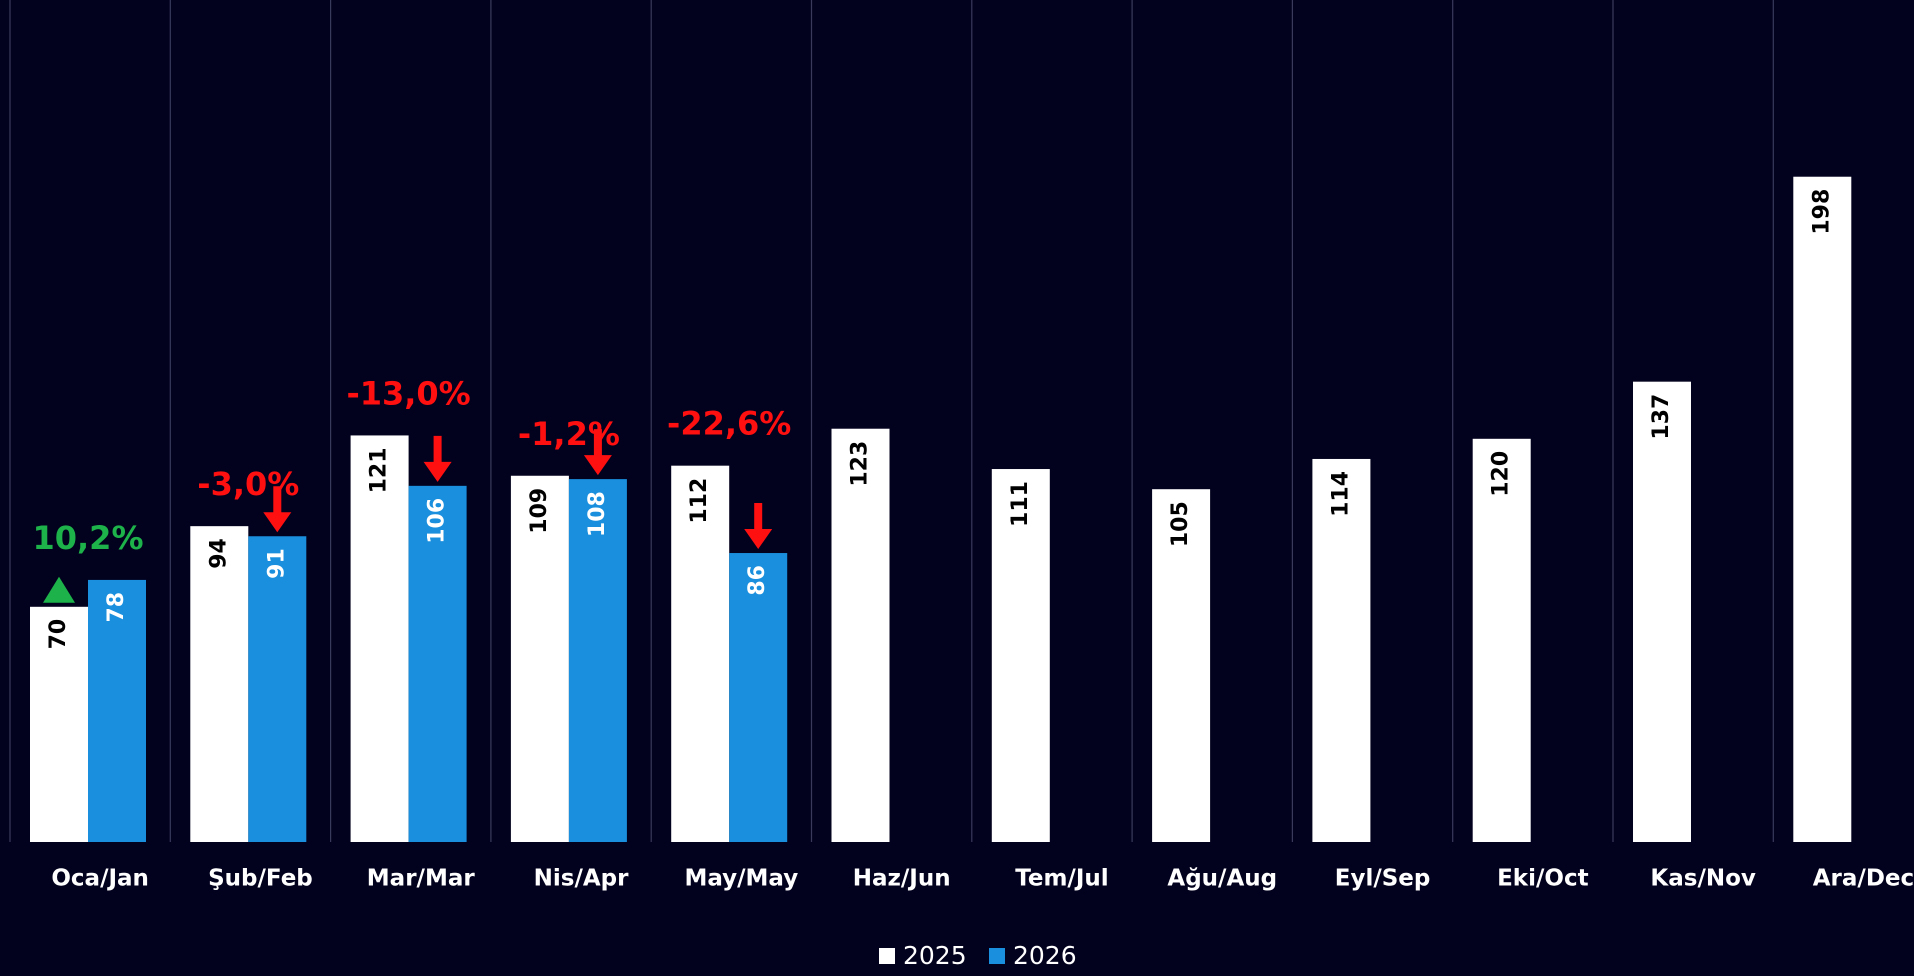 Image resolution: width=1914 pixels, height=976 pixels. What do you see at coordinates (218, 553) in the screenshot?
I see `data-label: 94` at bounding box center [218, 553].